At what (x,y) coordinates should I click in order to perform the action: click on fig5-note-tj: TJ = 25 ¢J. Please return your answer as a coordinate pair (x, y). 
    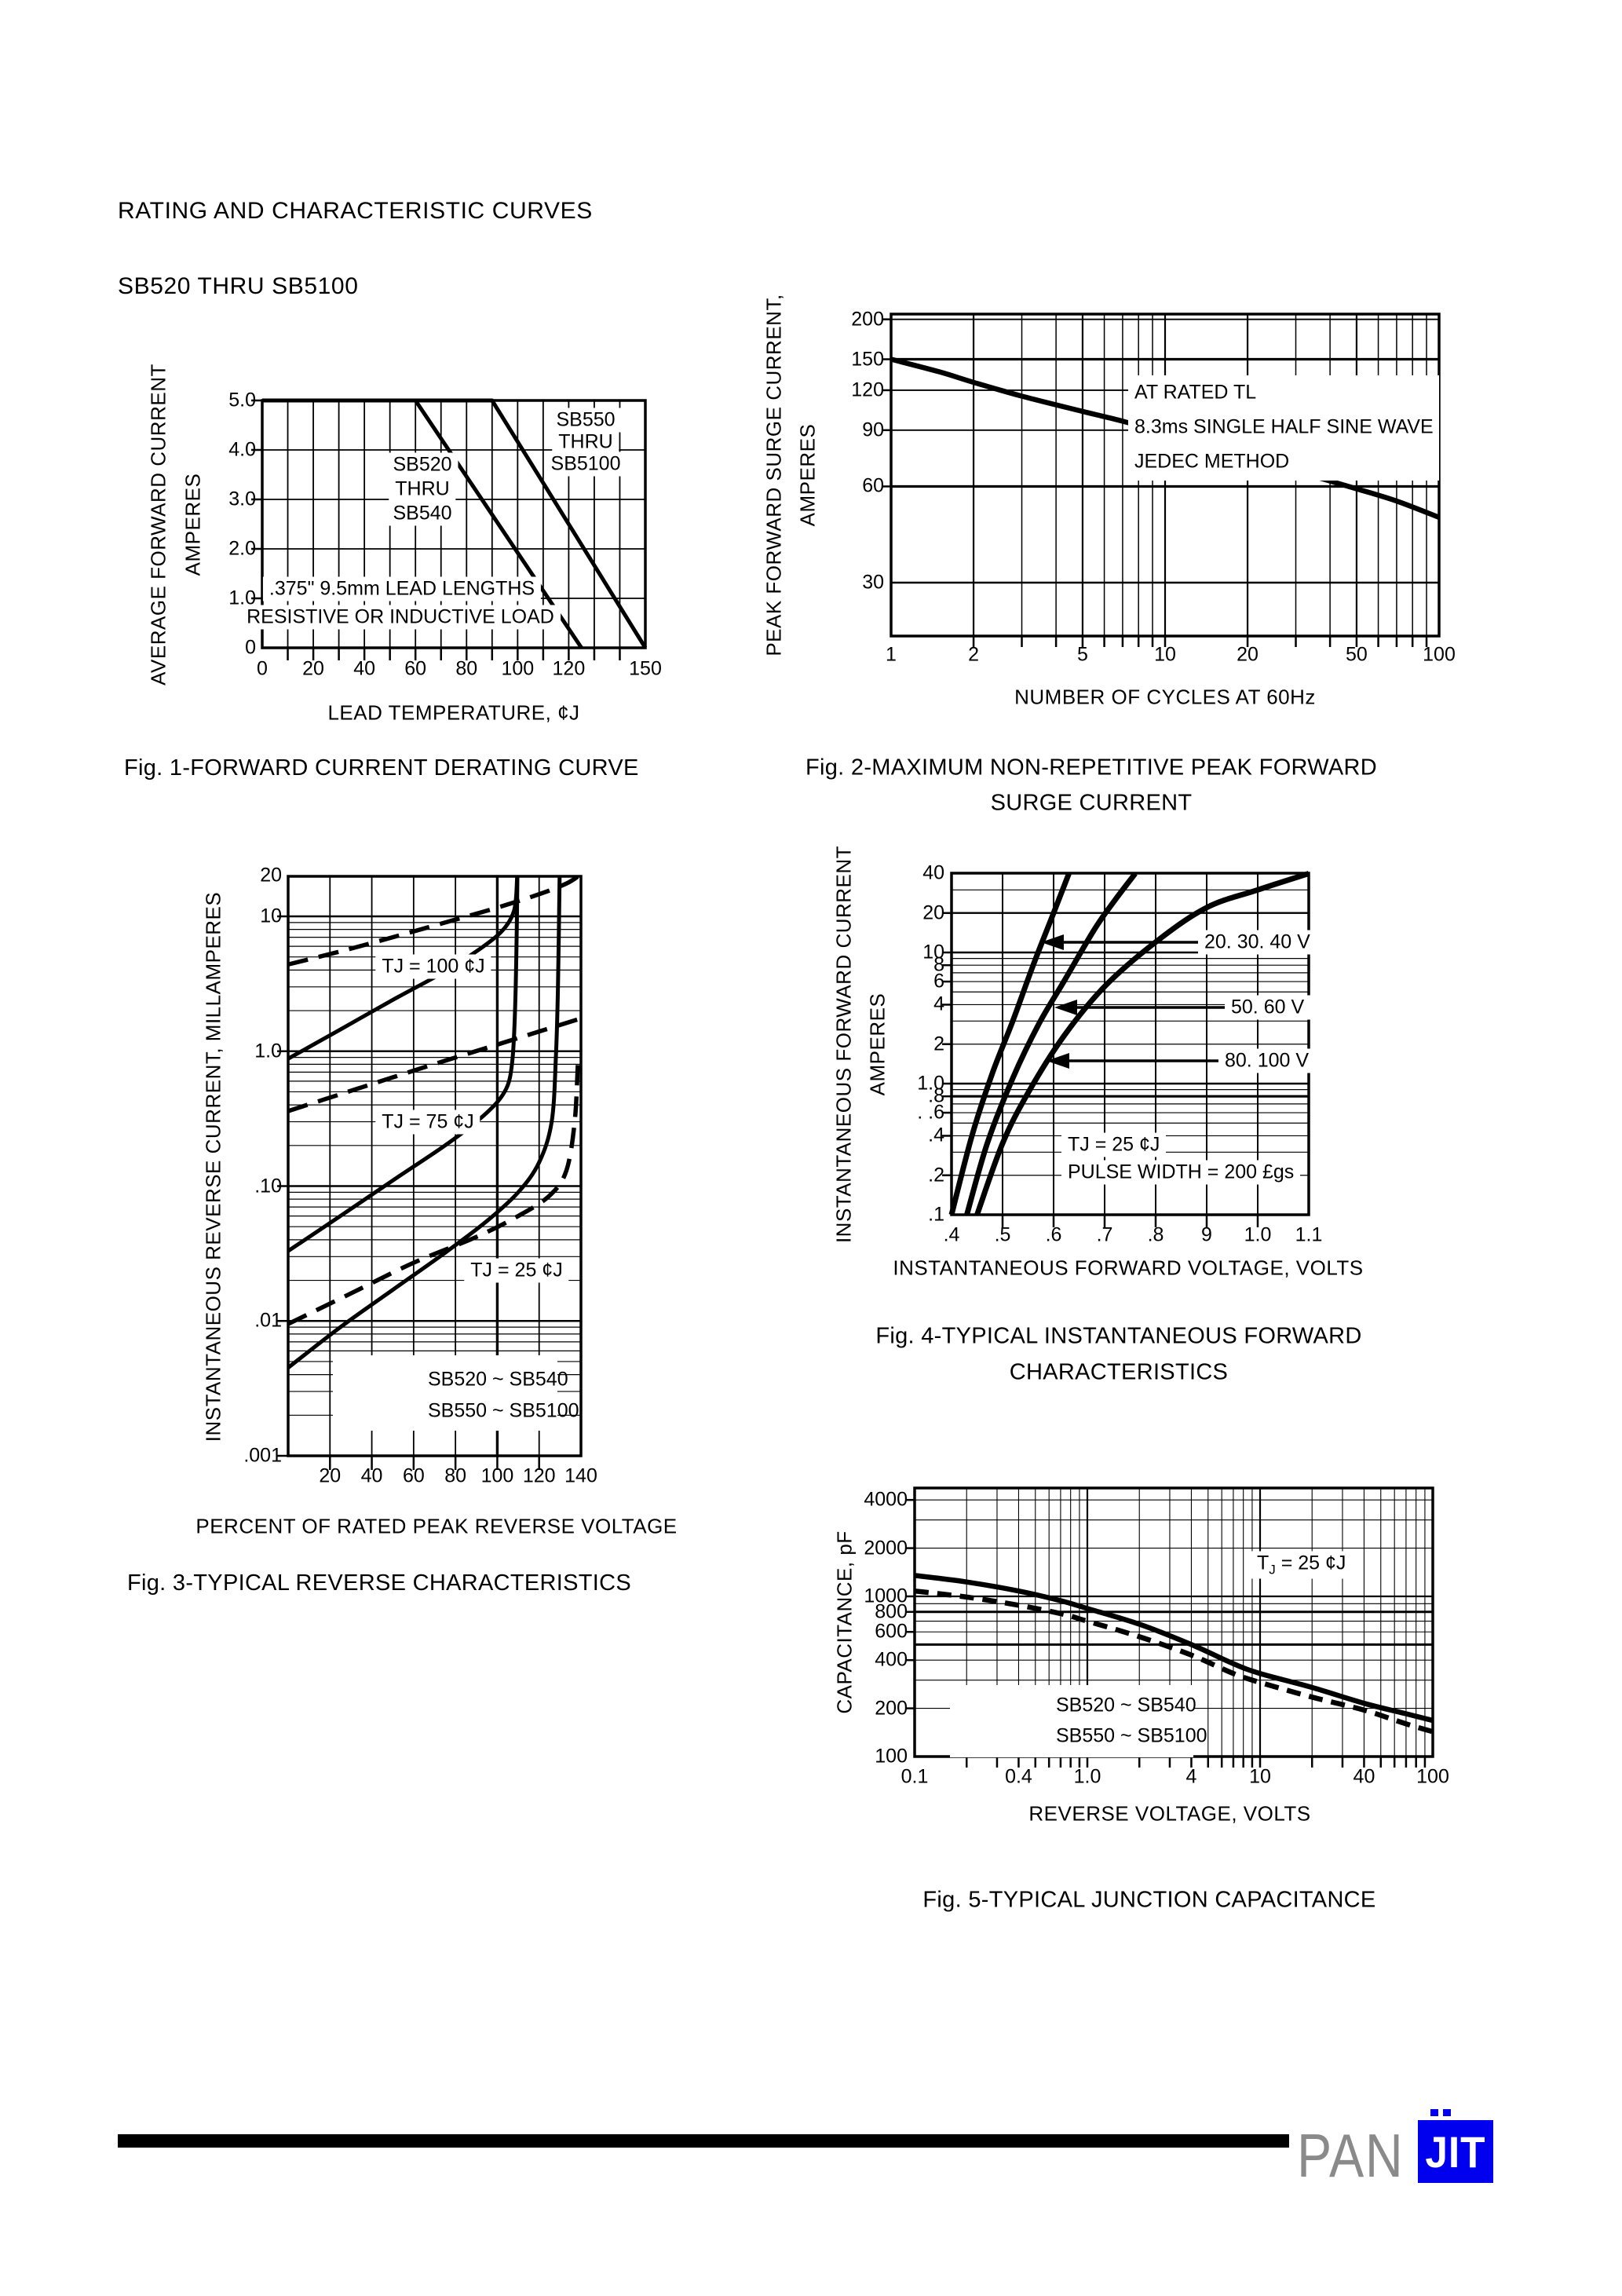
    Looking at the image, I should click on (1302, 1565).